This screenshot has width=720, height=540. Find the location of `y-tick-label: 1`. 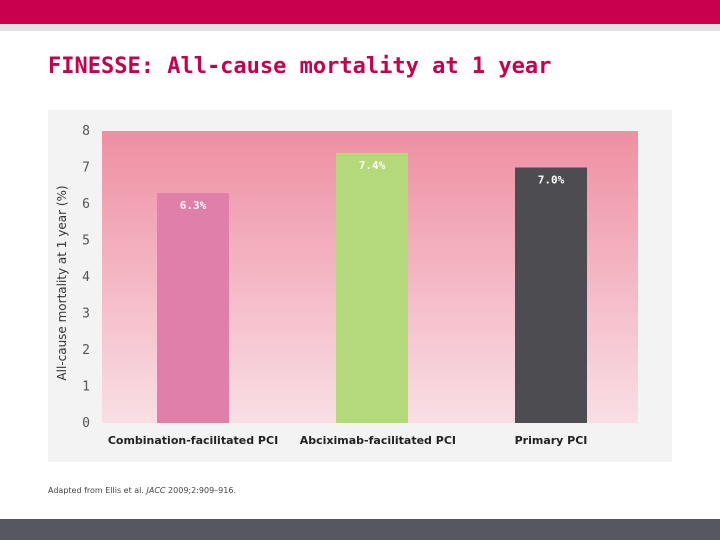

y-tick-label: 1 is located at coordinates (86, 387).